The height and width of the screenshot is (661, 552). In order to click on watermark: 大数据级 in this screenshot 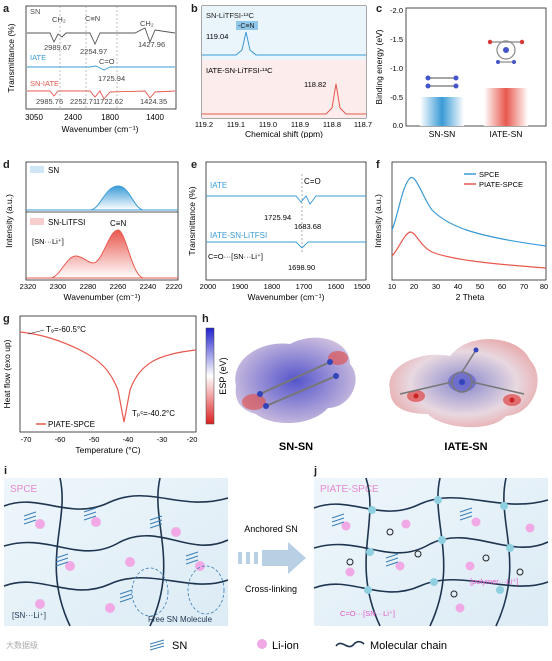, I will do `click(22, 645)`.